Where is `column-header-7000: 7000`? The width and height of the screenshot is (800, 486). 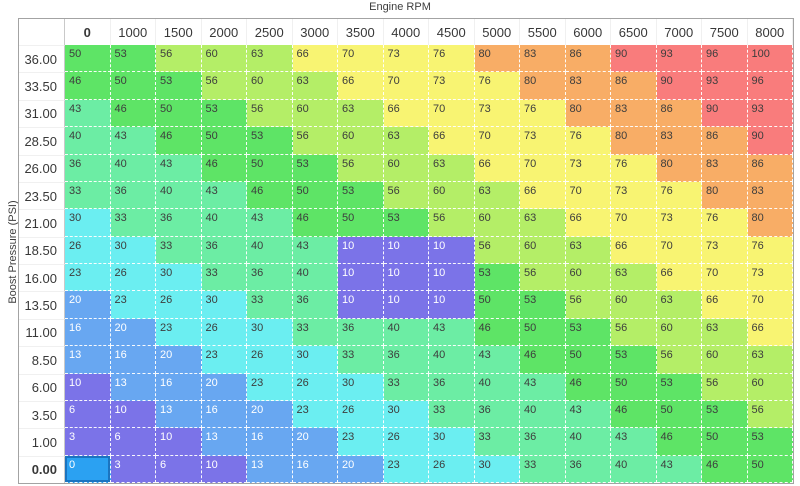 column-header-7000: 7000 is located at coordinates (679, 32).